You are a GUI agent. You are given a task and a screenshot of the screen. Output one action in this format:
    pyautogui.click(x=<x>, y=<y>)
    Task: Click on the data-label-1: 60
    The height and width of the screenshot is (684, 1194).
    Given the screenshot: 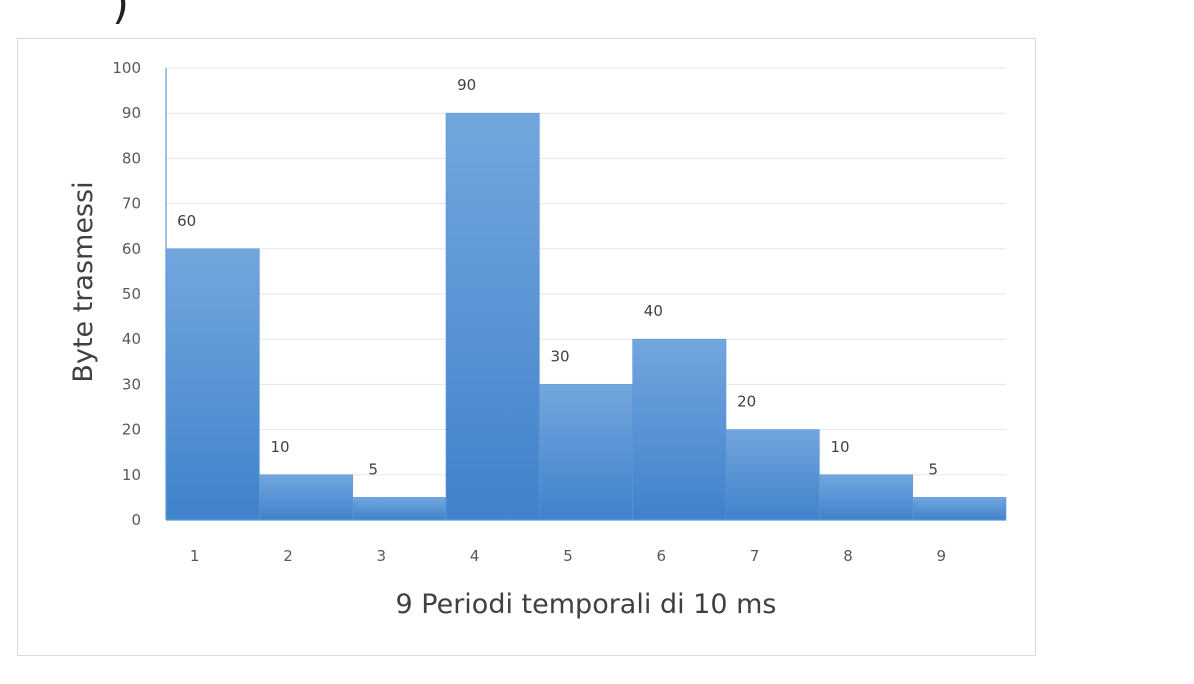 What is the action you would take?
    pyautogui.click(x=186, y=221)
    